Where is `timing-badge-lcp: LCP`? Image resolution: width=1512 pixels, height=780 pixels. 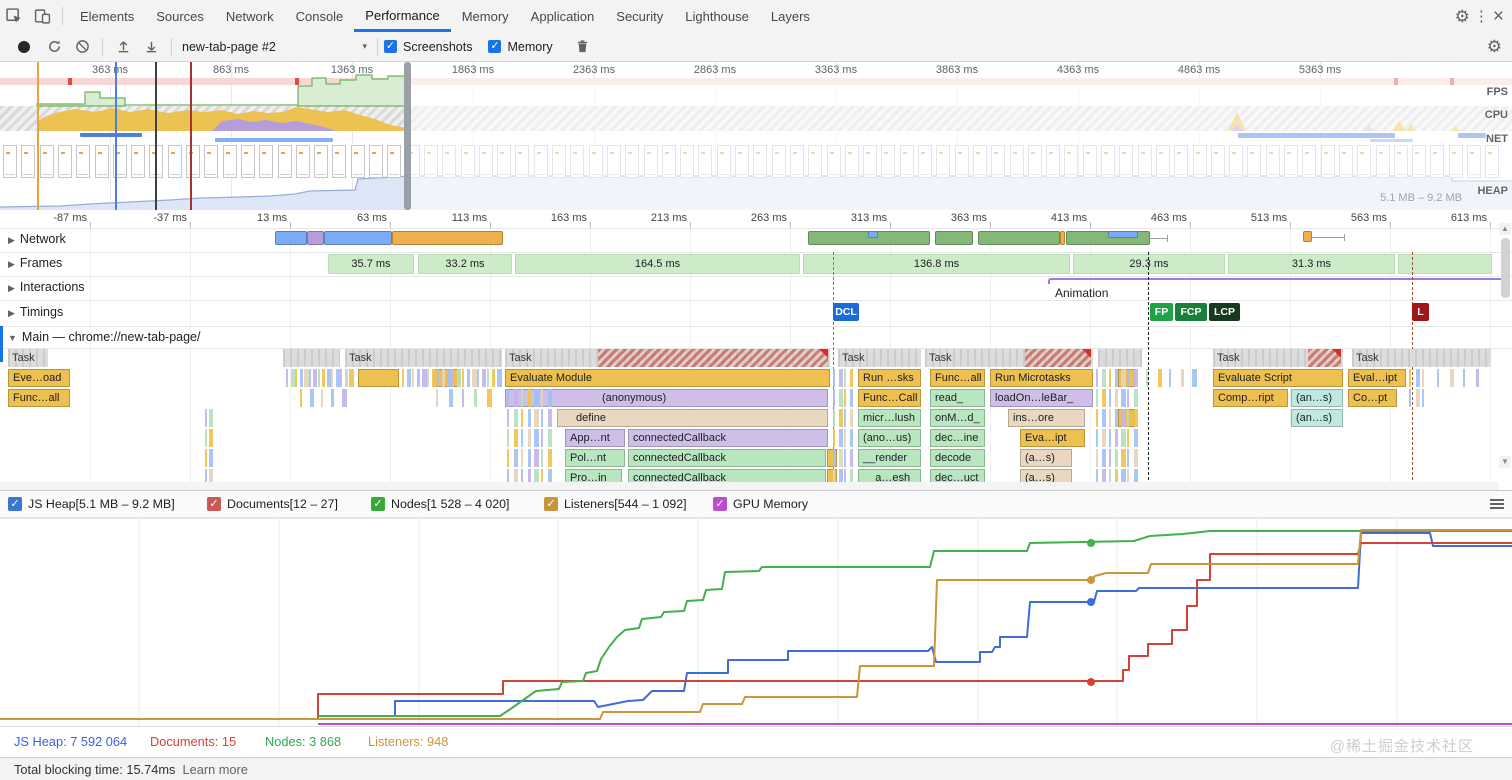
timing-badge-lcp: LCP is located at coordinates (1224, 312).